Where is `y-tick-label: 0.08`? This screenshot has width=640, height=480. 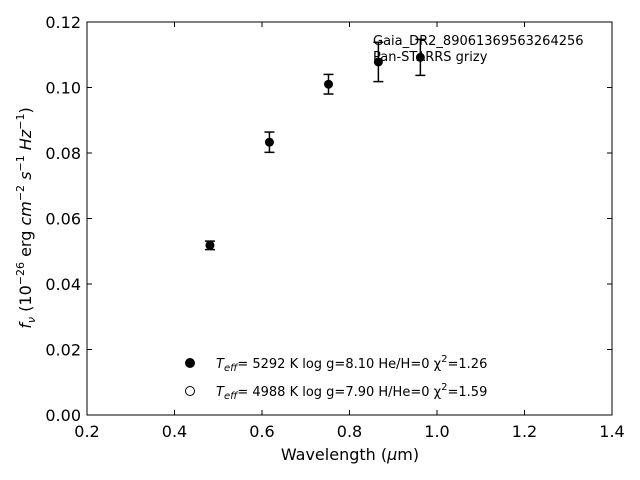 y-tick-label: 0.08 is located at coordinates (63, 153).